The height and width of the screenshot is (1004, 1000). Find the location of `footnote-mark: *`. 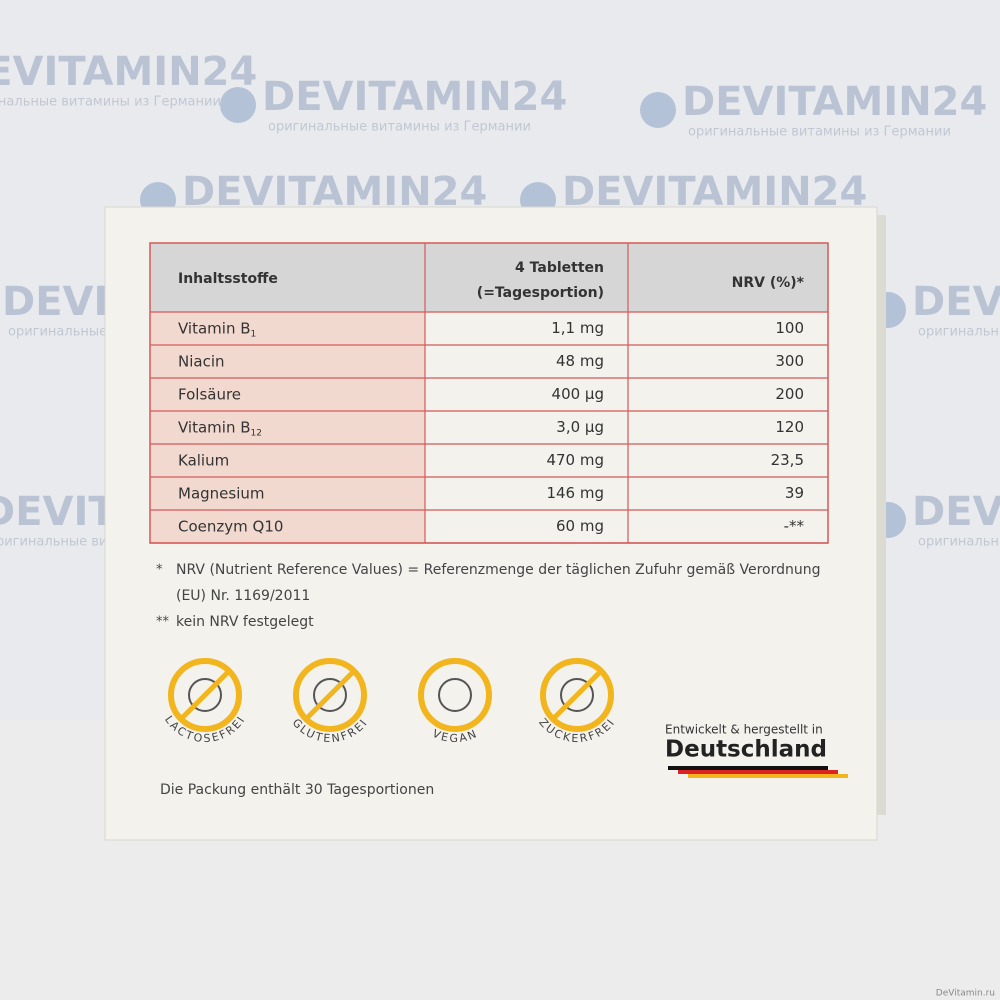

footnote-mark: * is located at coordinates (159, 570).